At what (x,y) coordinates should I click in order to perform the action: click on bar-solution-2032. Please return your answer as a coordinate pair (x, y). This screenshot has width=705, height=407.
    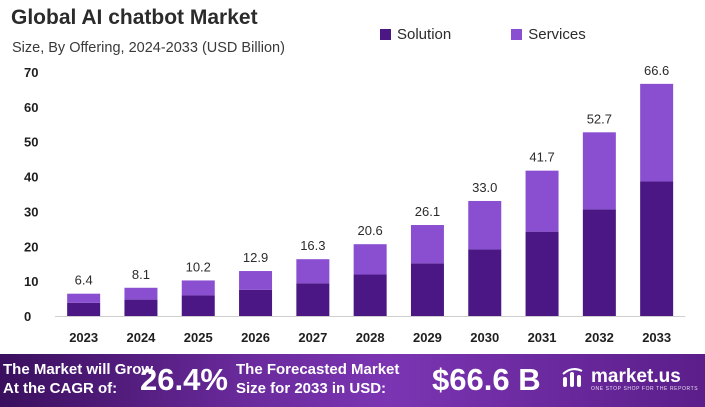
    Looking at the image, I should click on (599, 262).